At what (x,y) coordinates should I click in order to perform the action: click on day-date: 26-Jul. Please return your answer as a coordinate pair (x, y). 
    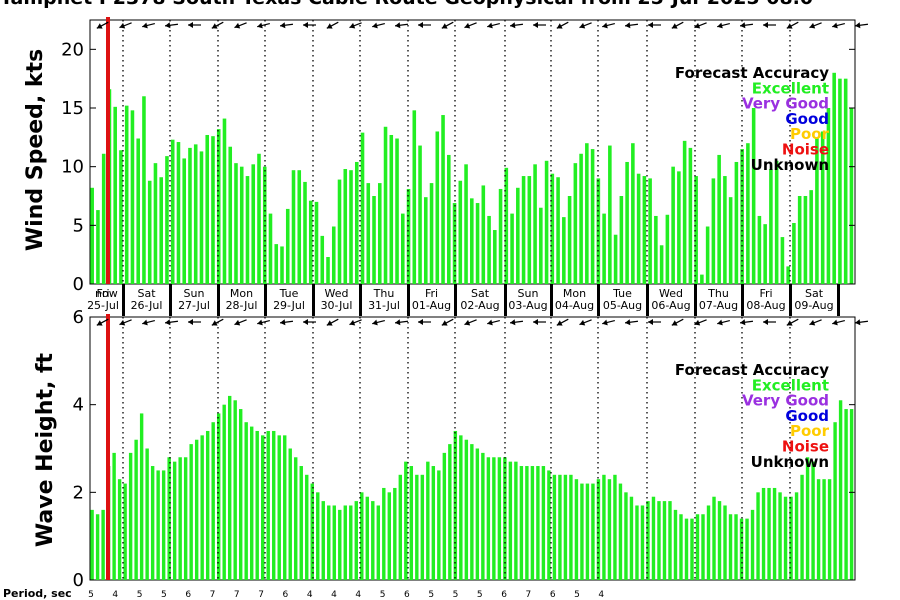
    Looking at the image, I should click on (147, 305).